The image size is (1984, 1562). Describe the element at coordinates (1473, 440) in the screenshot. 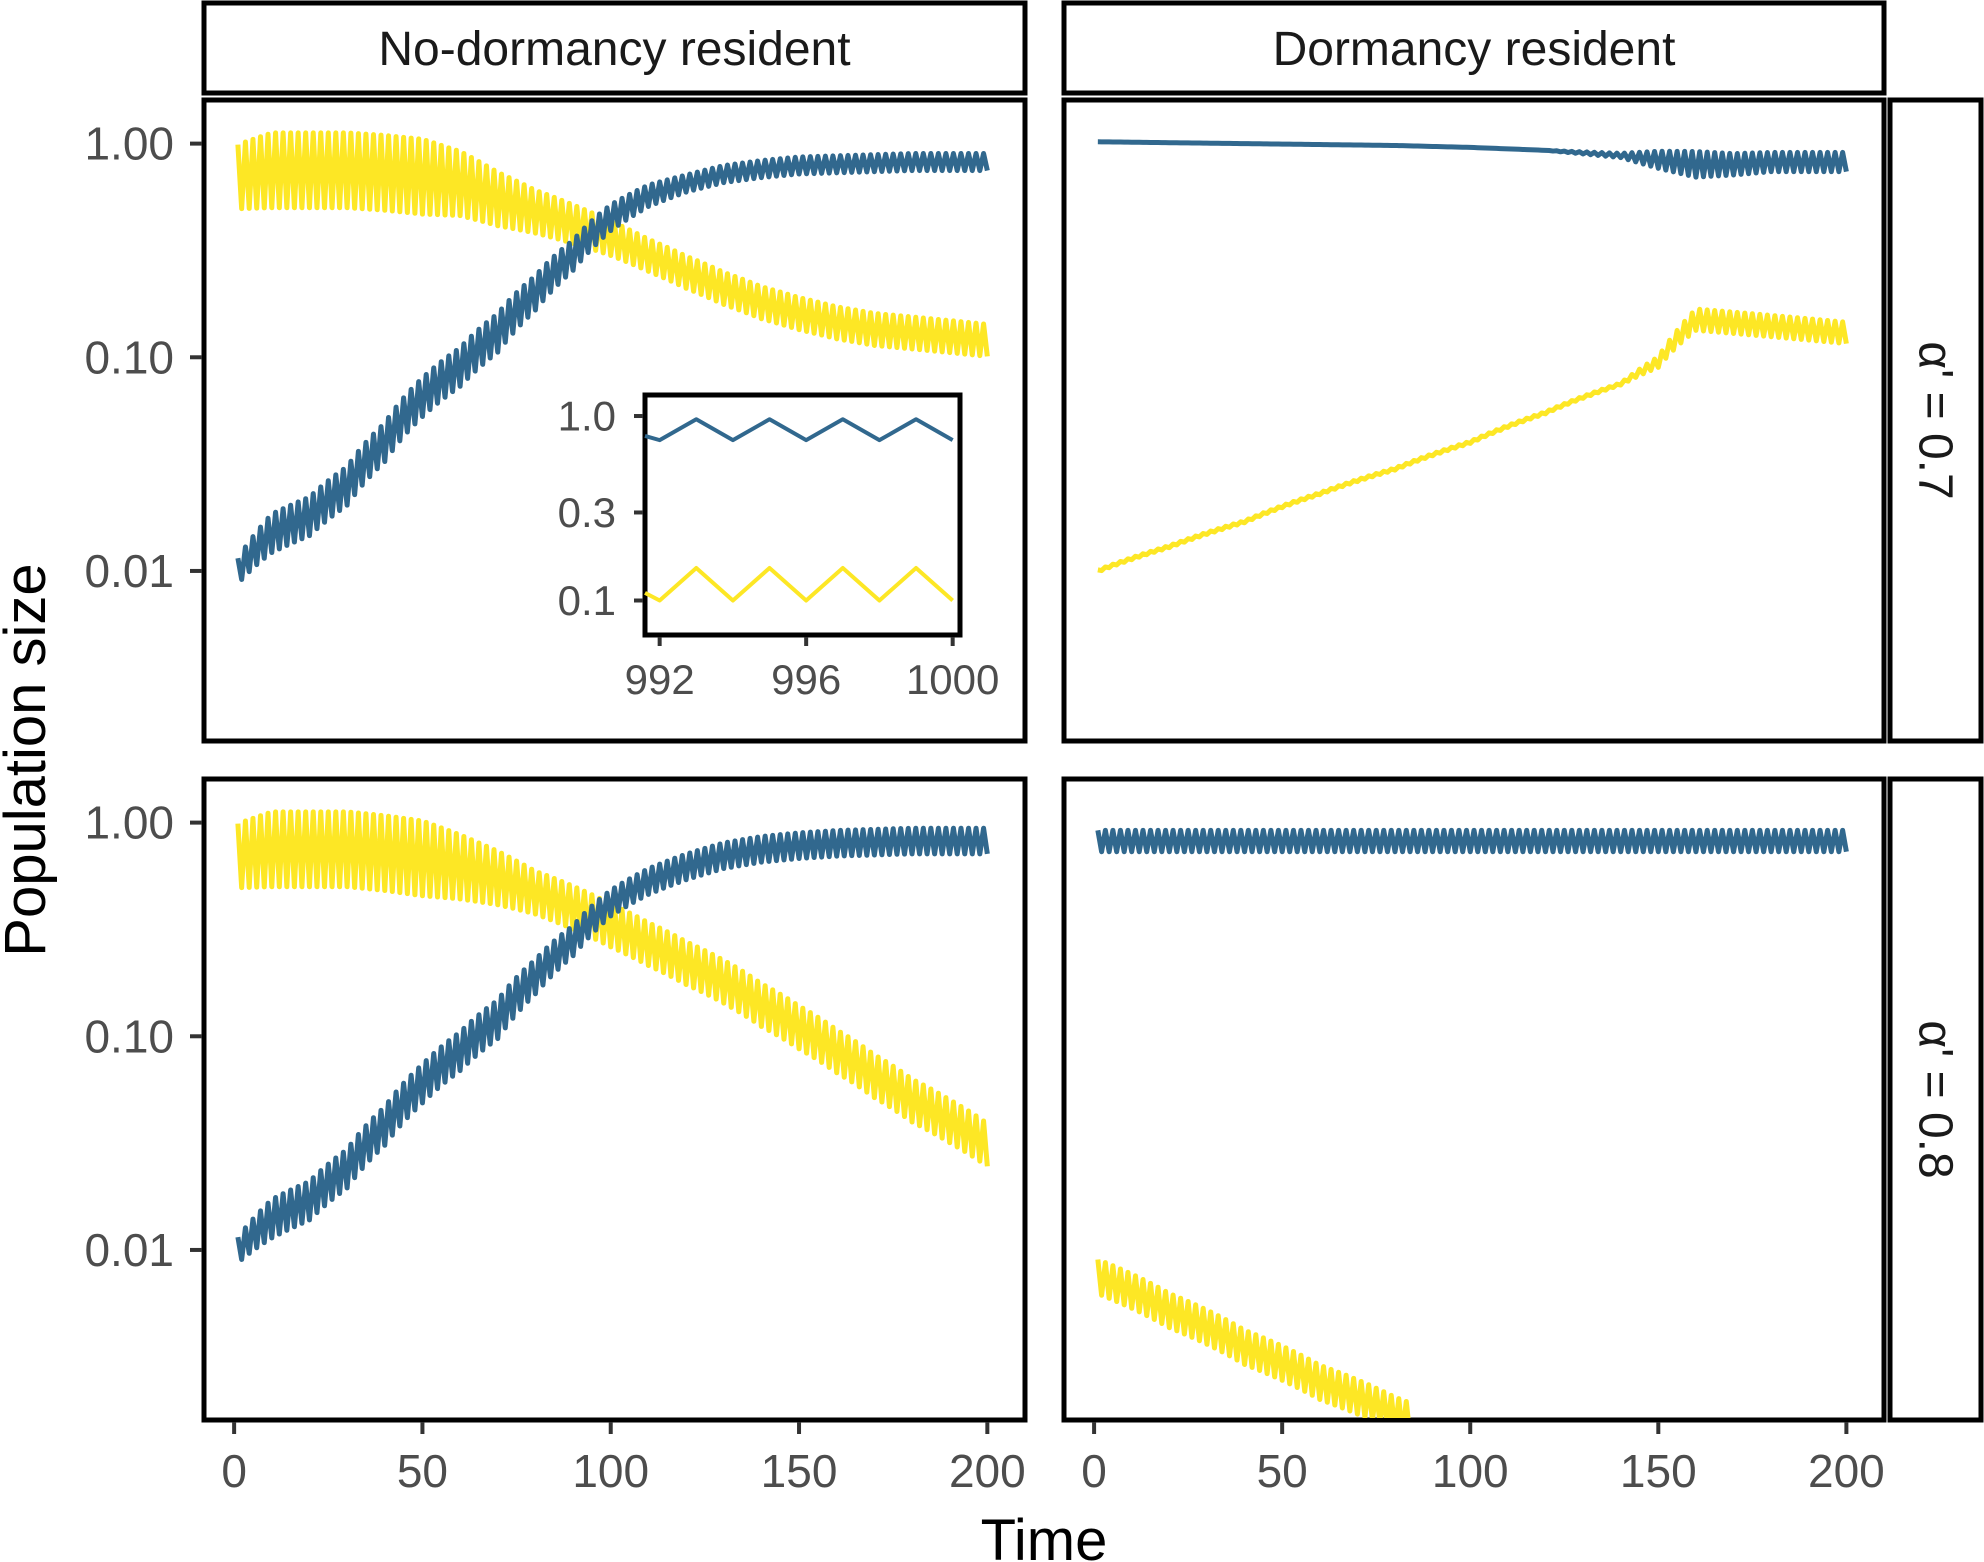

I see `series-line-yellow-r1c2` at that location.